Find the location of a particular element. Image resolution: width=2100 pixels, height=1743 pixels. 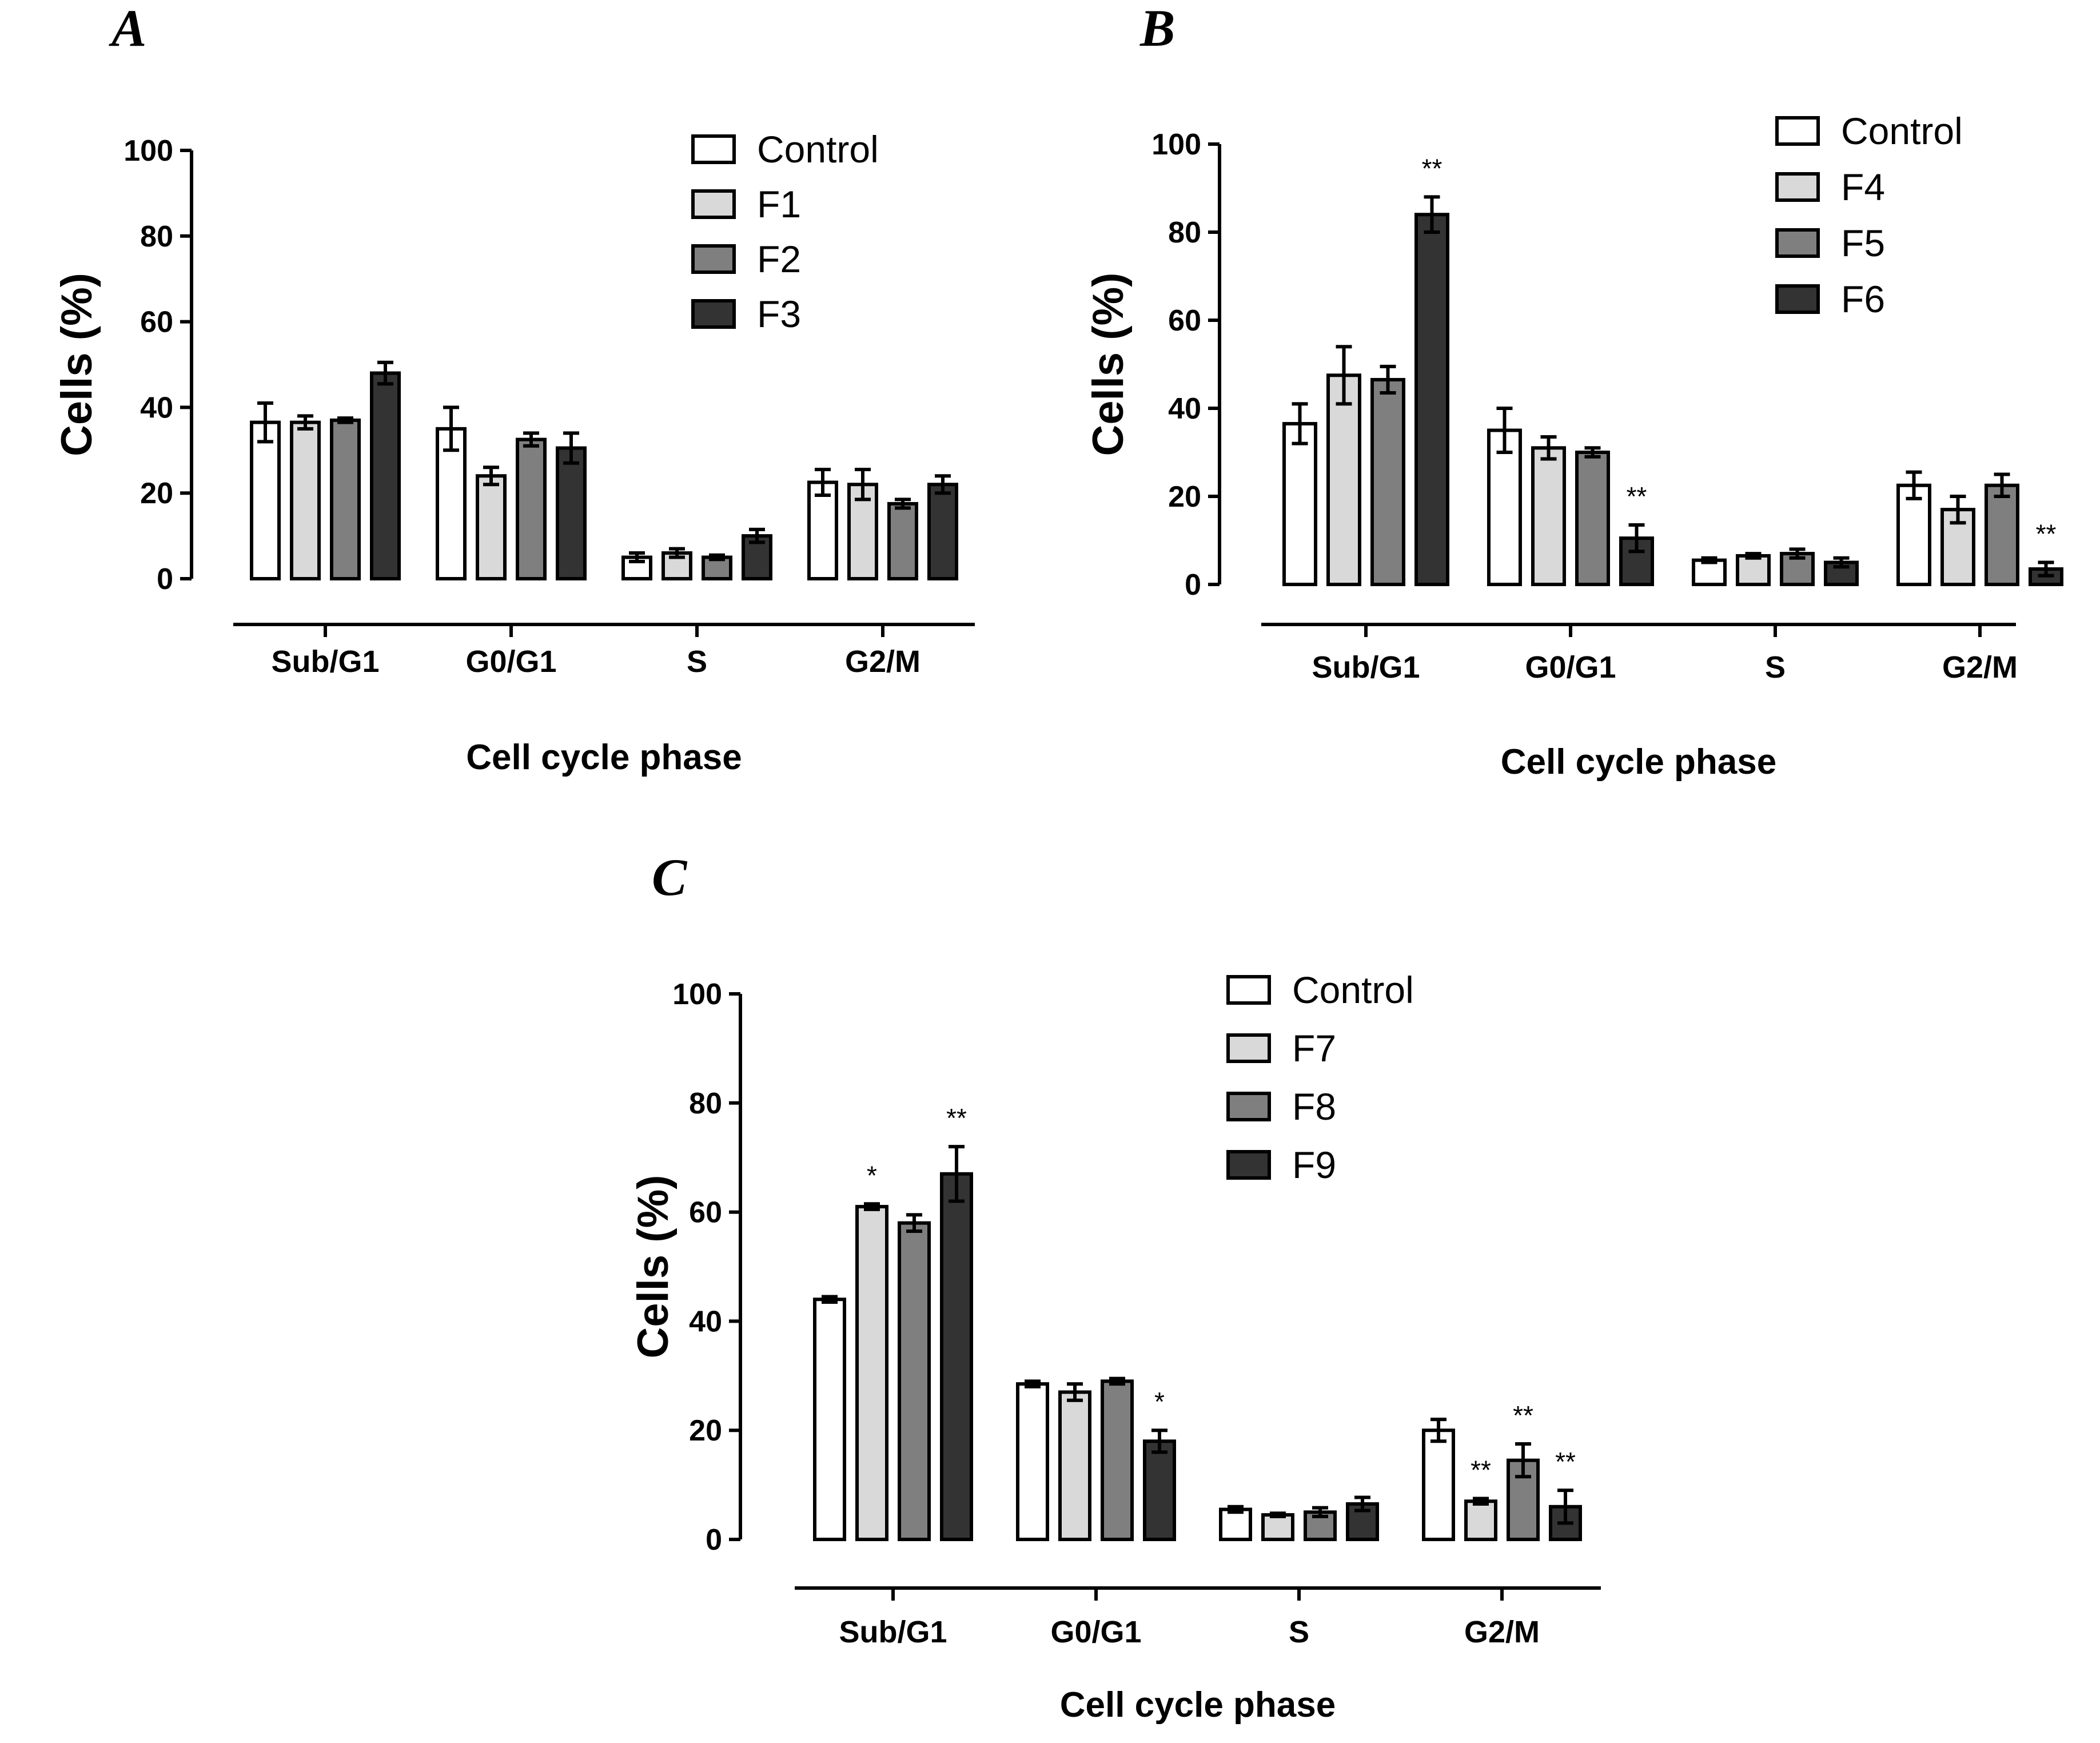

significance-mark-c-1-3: * is located at coordinates (1159, 1401).